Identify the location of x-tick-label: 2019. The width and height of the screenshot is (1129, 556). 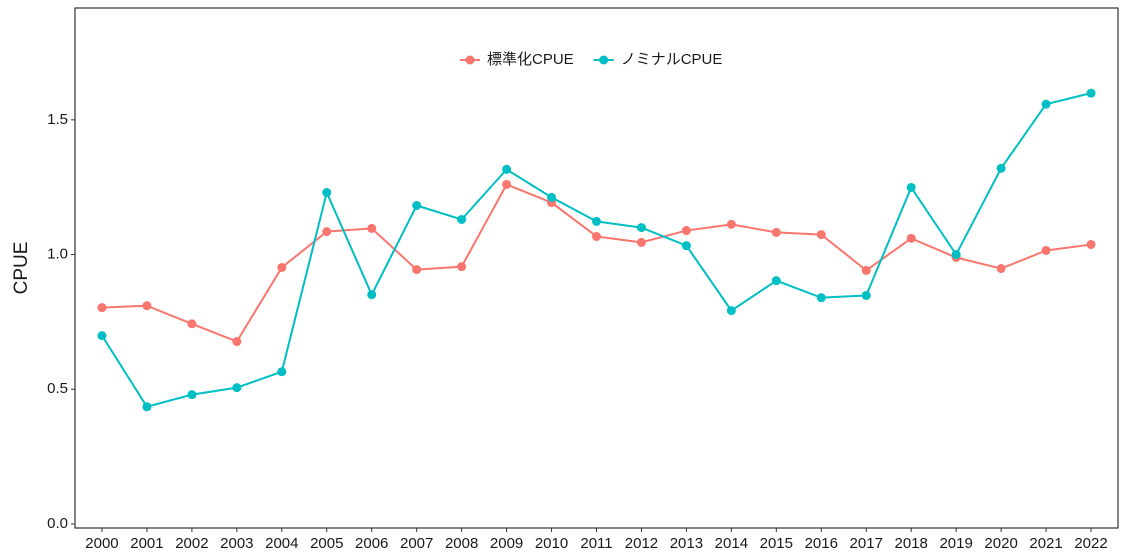
(955, 543).